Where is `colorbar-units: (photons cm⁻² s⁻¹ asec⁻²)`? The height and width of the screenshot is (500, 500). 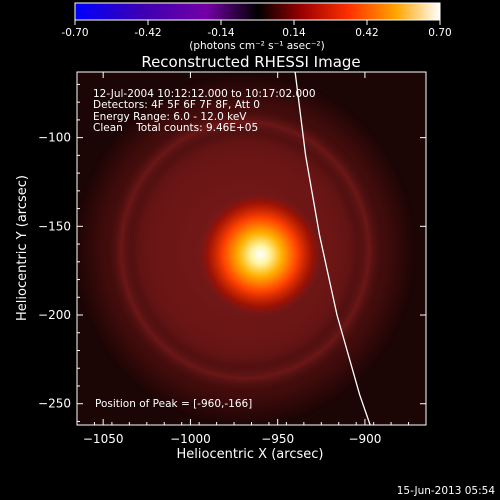
colorbar-units: (photons cm⁻² s⁻¹ asec⁻²) is located at coordinates (256, 46).